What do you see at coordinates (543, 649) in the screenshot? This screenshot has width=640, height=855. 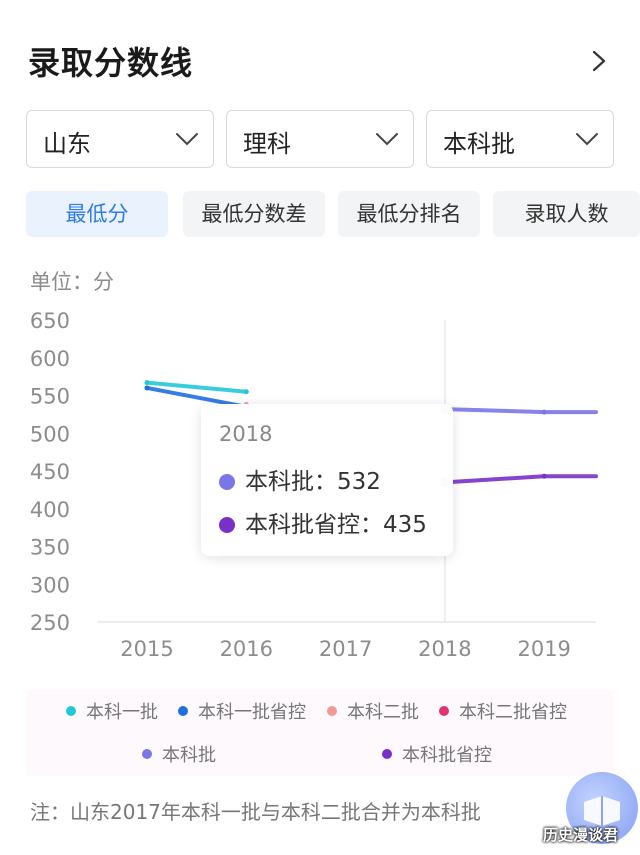 I see `x-tick-label: 2019` at bounding box center [543, 649].